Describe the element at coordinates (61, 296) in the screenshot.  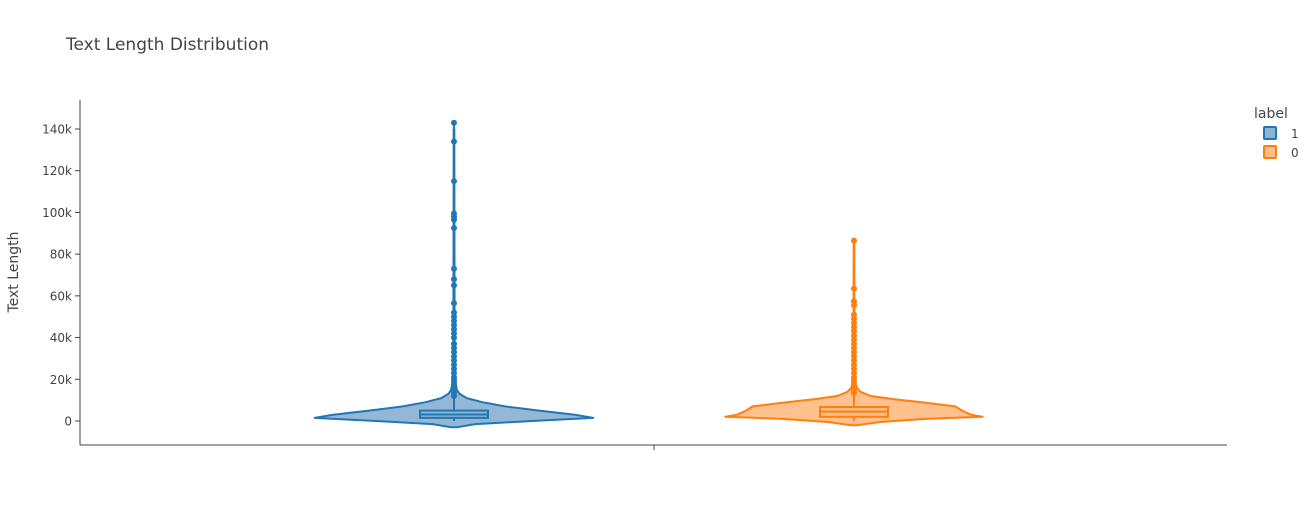
I see `y-tick-label: 60k` at that location.